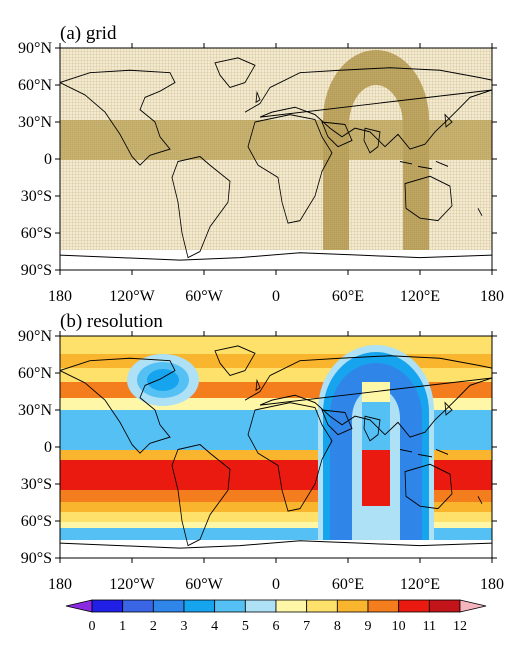 The height and width of the screenshot is (655, 531). Describe the element at coordinates (214, 626) in the screenshot. I see `colorbar-label: 4` at that location.